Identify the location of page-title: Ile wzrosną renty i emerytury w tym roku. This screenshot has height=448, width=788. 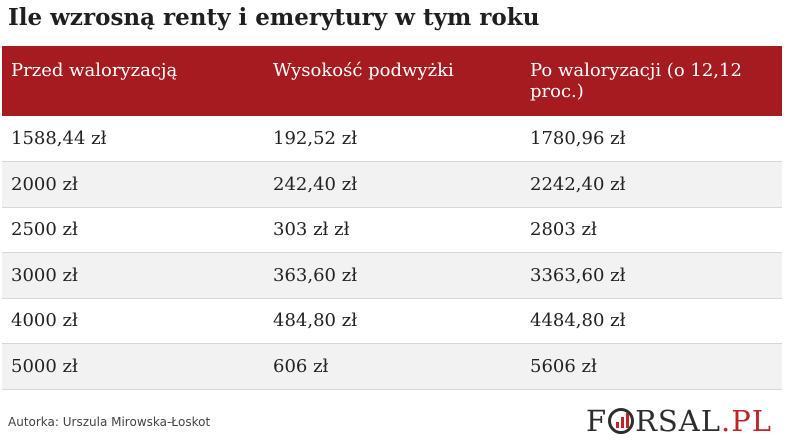
(274, 17).